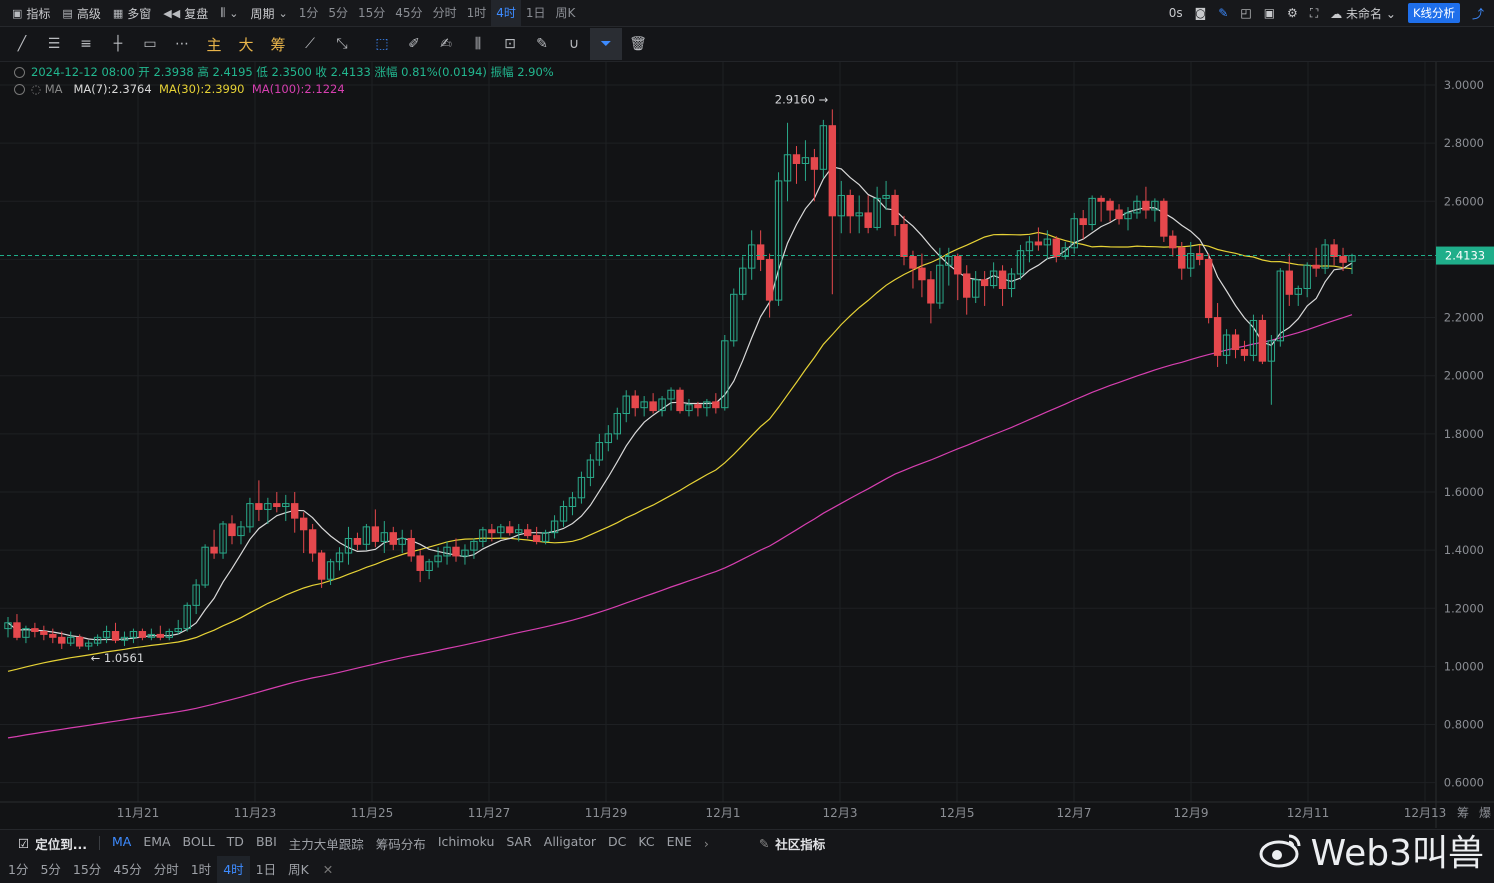 Image resolution: width=1494 pixels, height=883 pixels. What do you see at coordinates (414, 44) in the screenshot?
I see `ruler-icon: ✐` at bounding box center [414, 44].